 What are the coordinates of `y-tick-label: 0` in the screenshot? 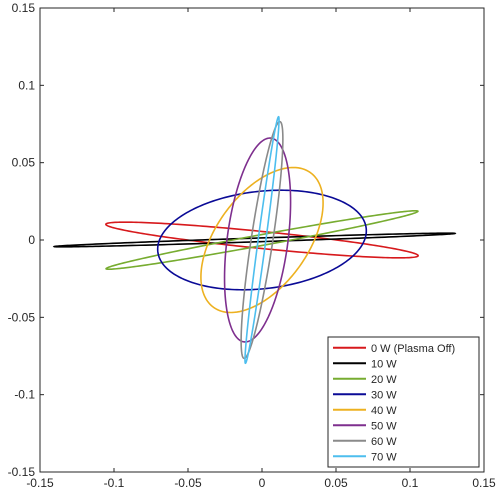 It's located at (31, 240).